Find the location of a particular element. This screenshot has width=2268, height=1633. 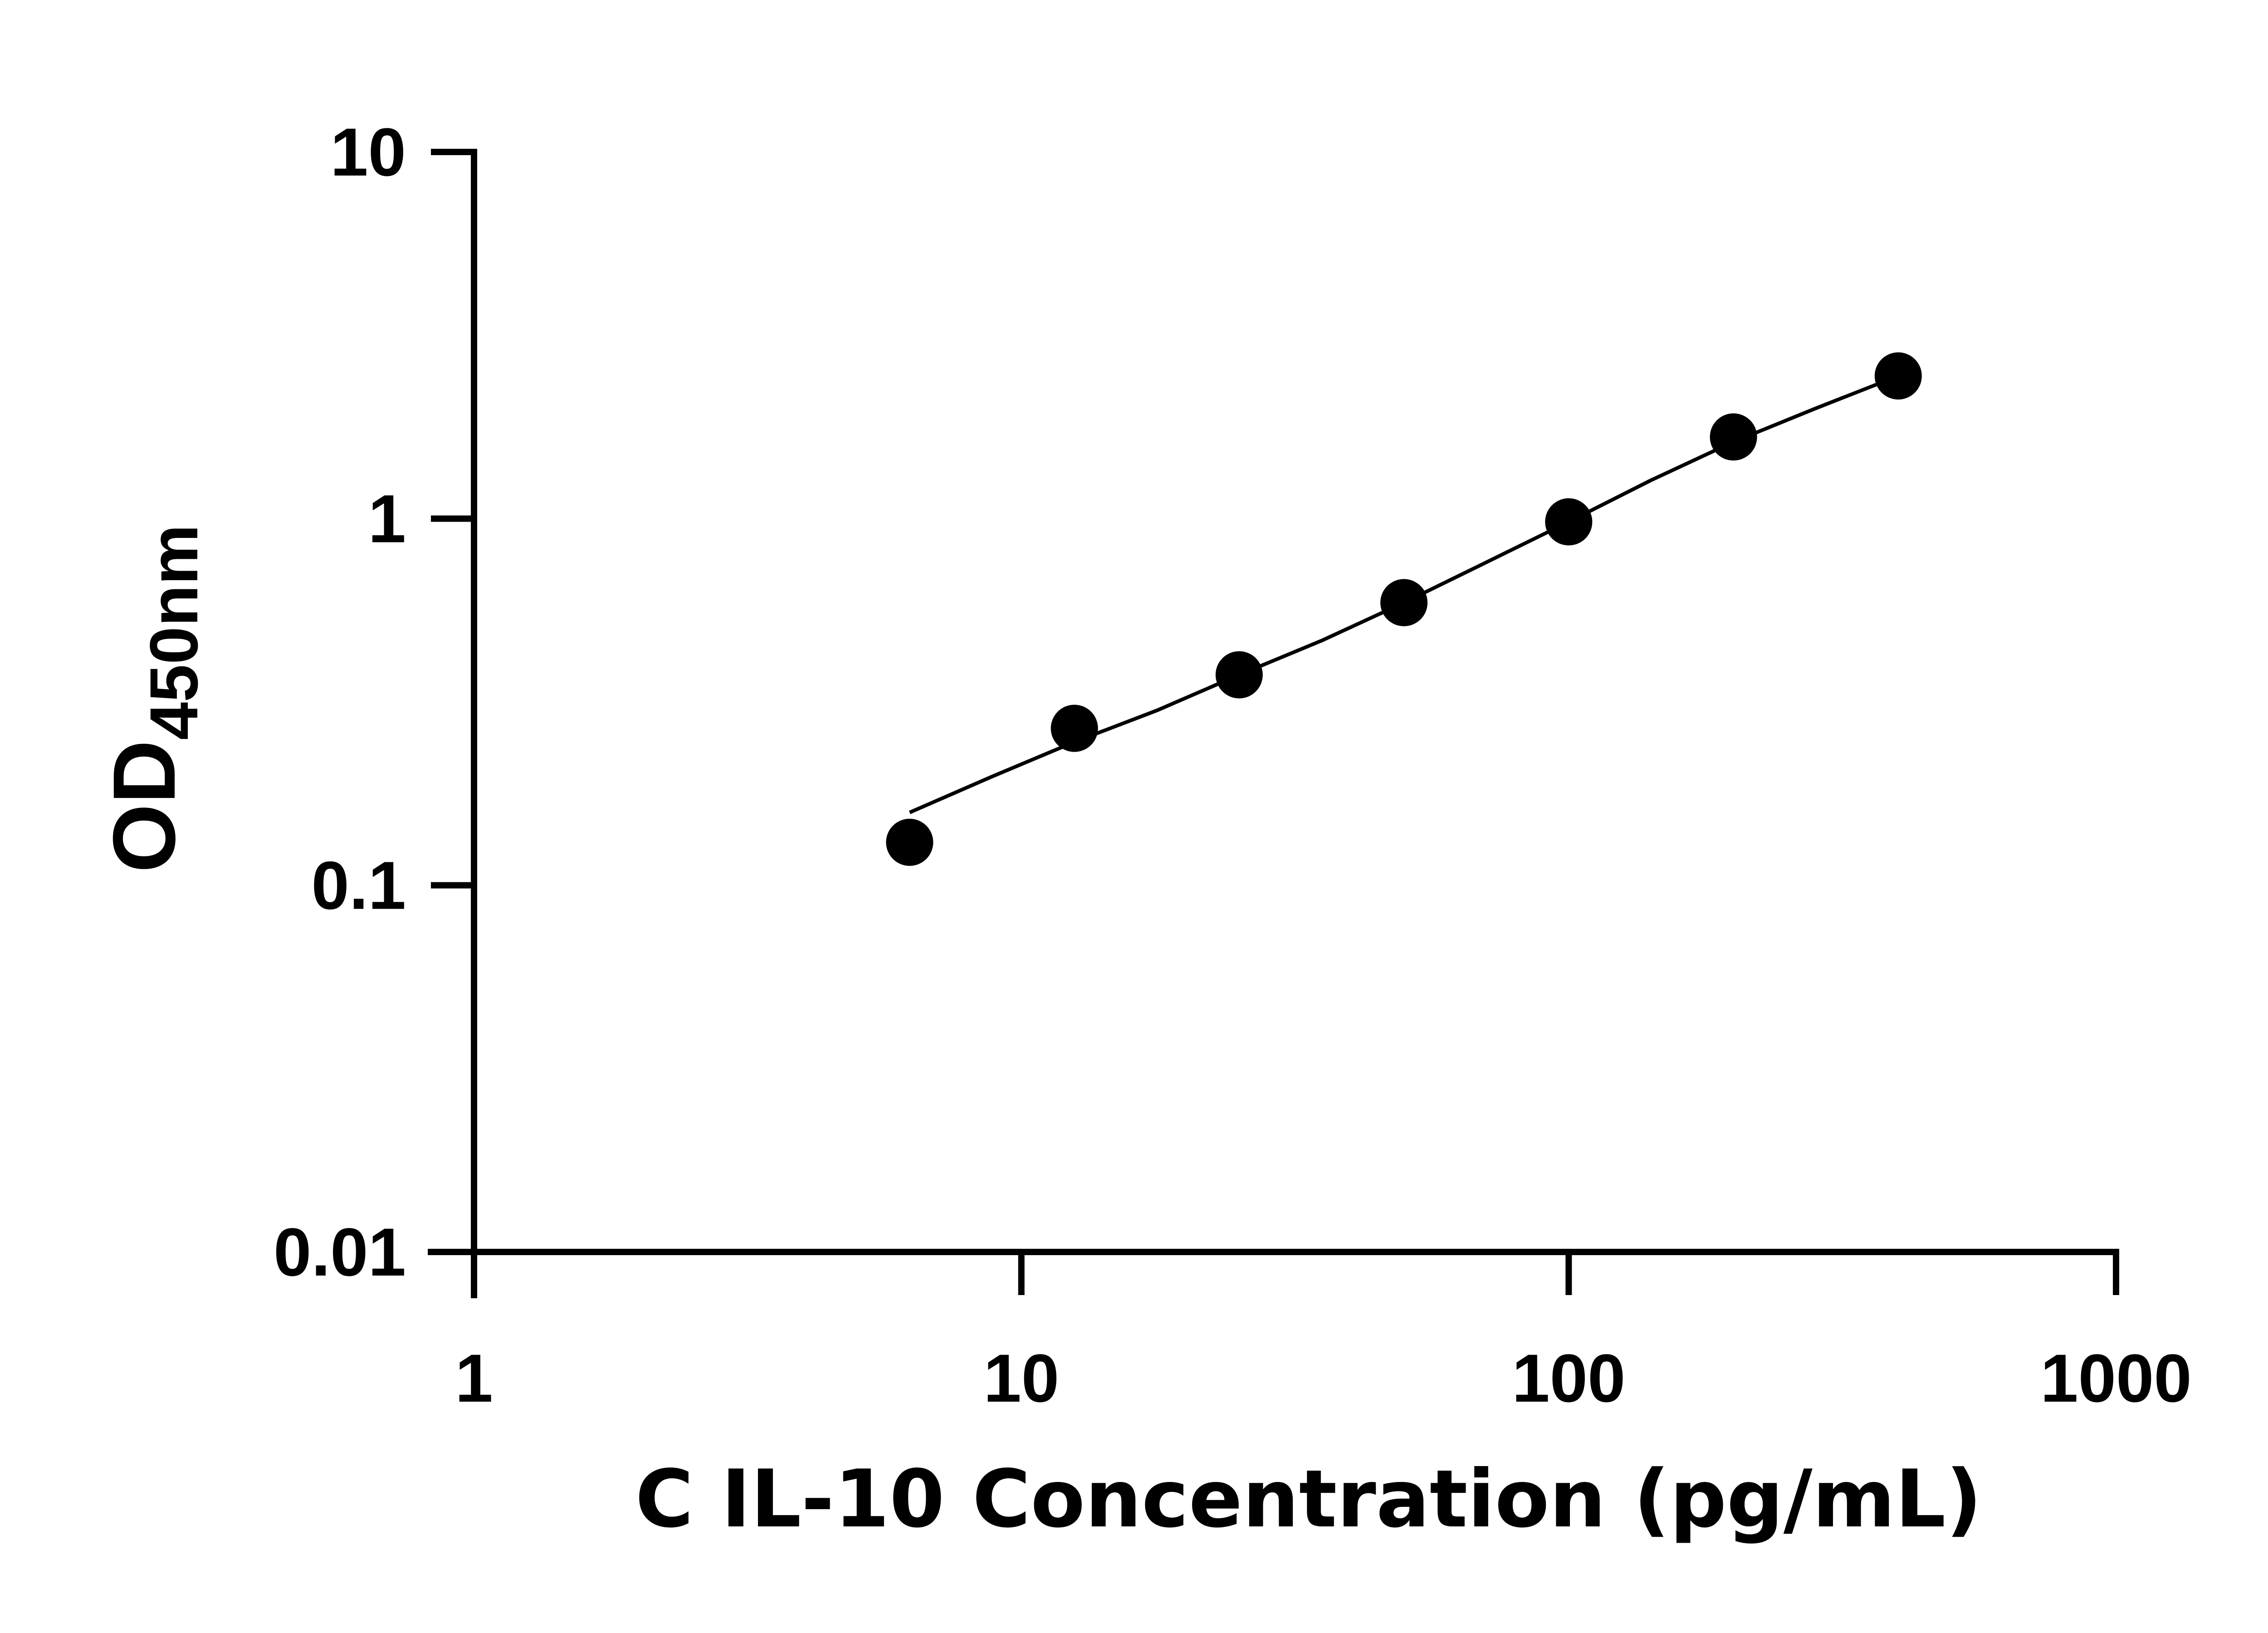

y-tick-label: 10 is located at coordinates (368, 152).